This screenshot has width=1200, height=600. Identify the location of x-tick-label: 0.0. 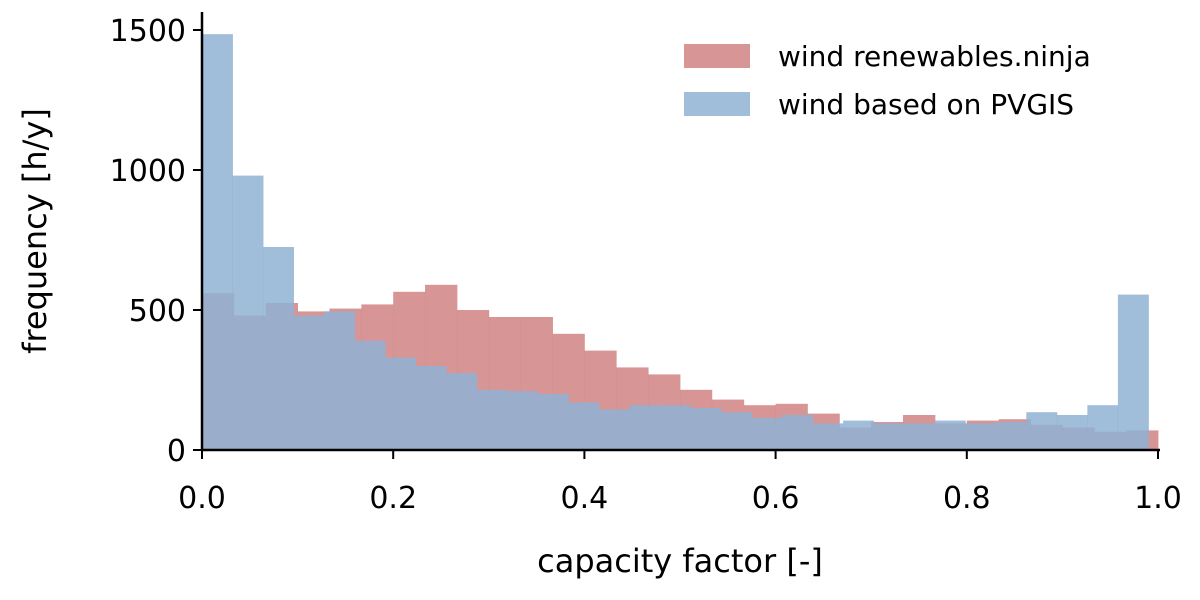
(202, 498).